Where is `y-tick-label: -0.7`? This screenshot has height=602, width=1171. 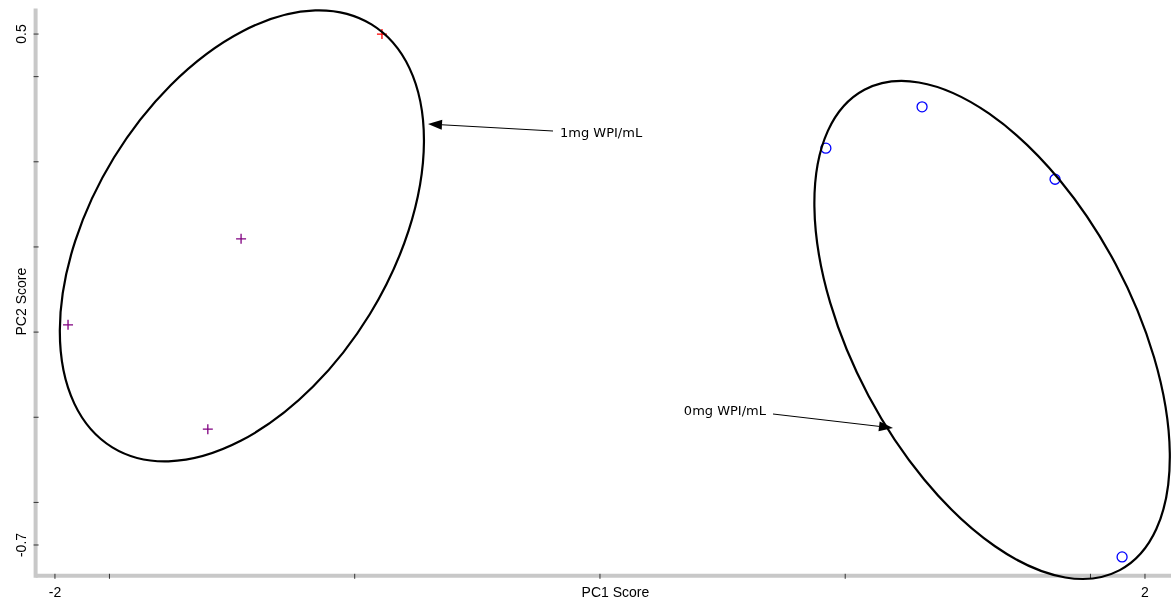 y-tick-label: -0.7 is located at coordinates (20, 545).